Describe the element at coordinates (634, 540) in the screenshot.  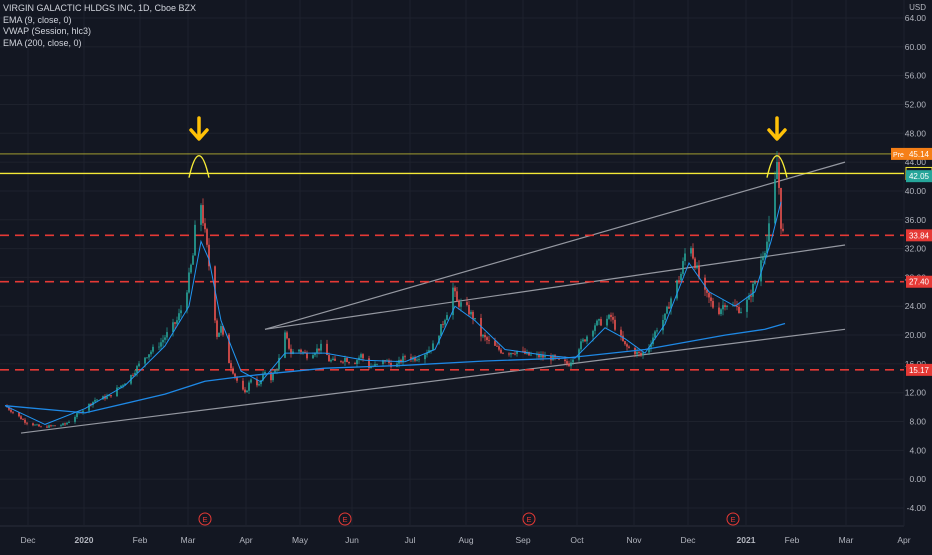
I see `x-tick-label: Nov` at that location.